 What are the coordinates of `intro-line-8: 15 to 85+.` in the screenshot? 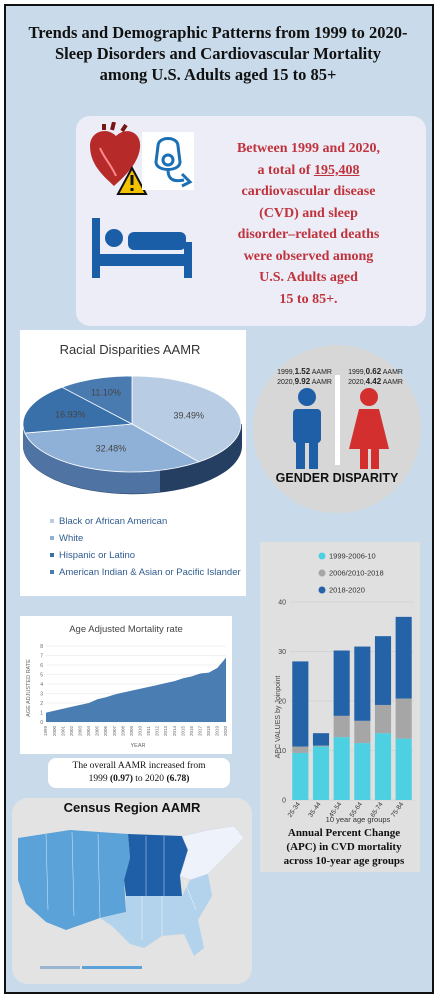 It's located at (308, 299).